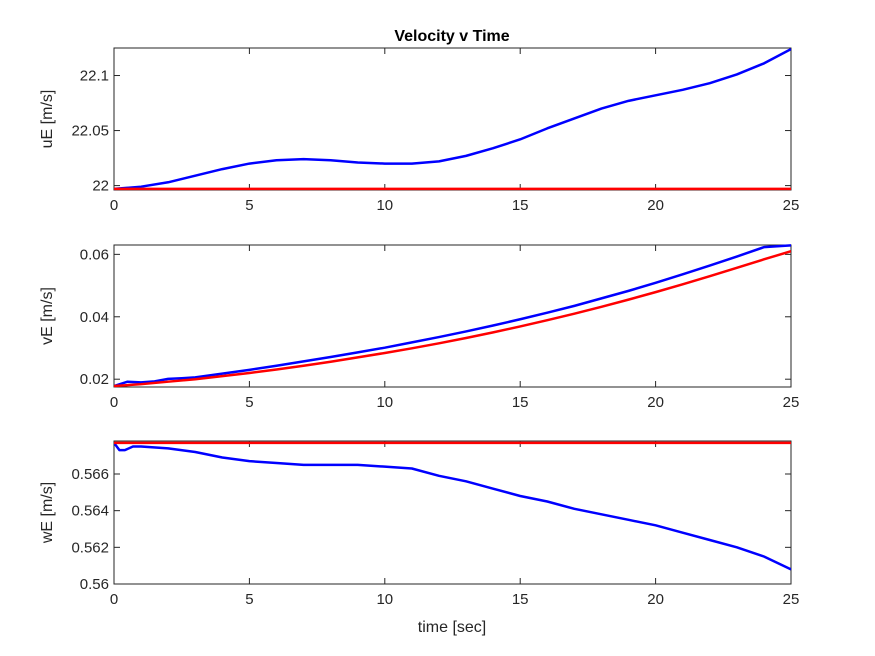 The height and width of the screenshot is (656, 875). What do you see at coordinates (452, 627) in the screenshot?
I see `x-axis-label: time [sec]` at bounding box center [452, 627].